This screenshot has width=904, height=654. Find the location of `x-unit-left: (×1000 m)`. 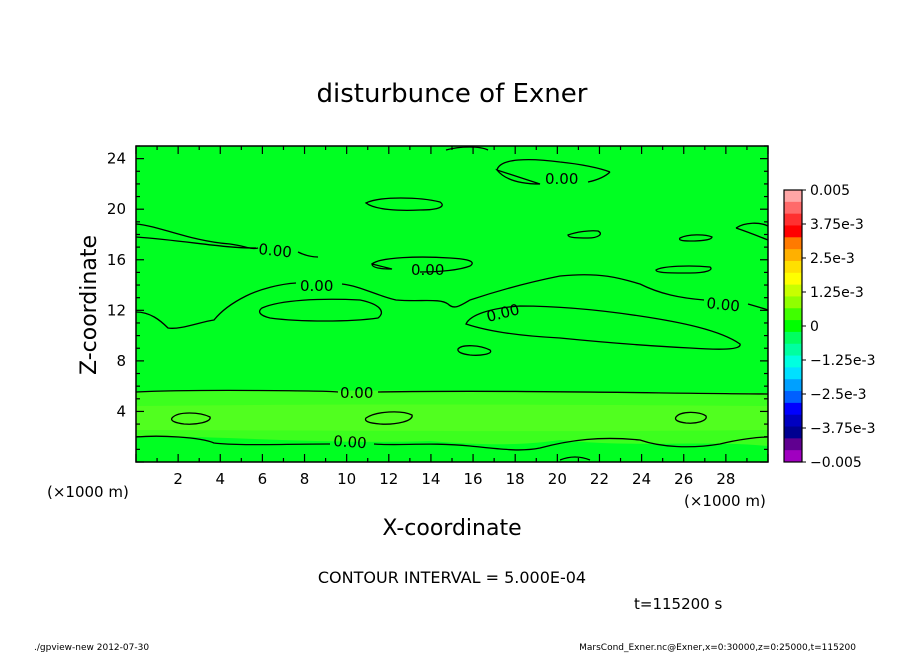

x-unit-left: (×1000 m) is located at coordinates (88, 492).